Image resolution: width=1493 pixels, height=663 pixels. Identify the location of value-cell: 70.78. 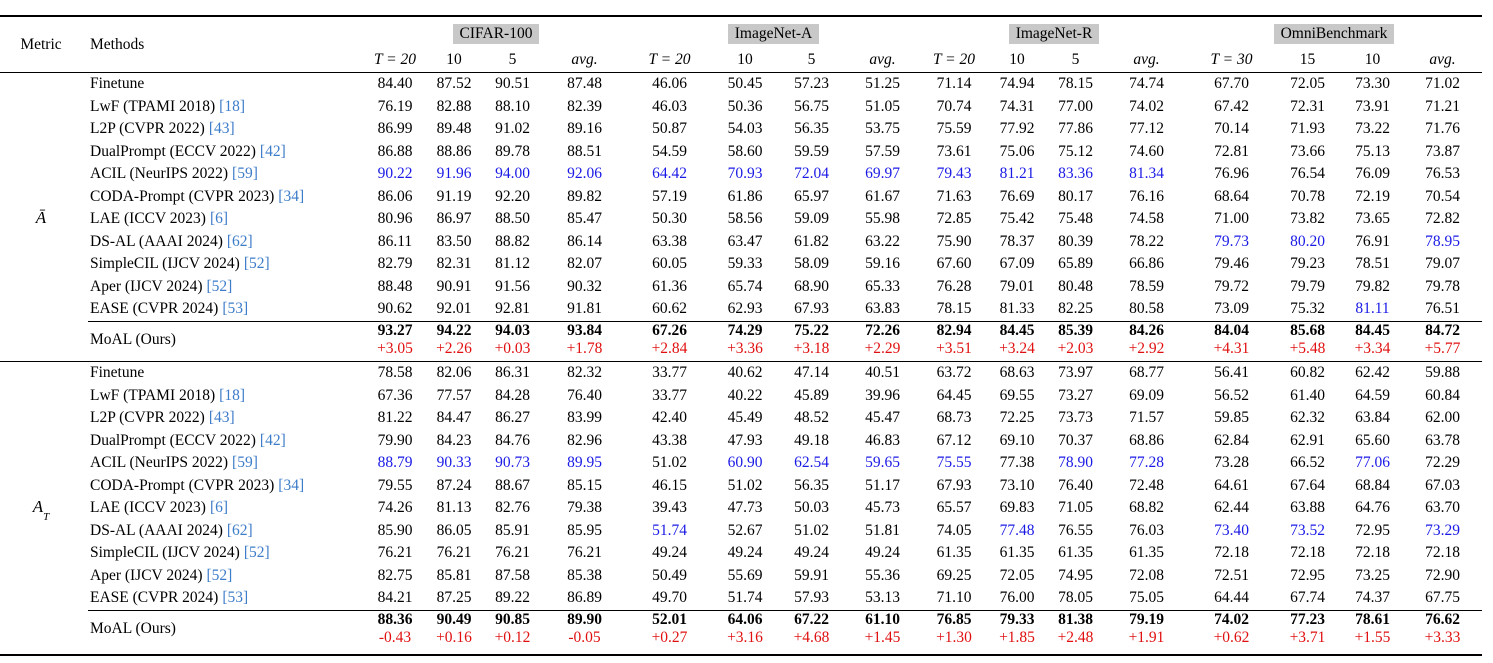
(1307, 196).